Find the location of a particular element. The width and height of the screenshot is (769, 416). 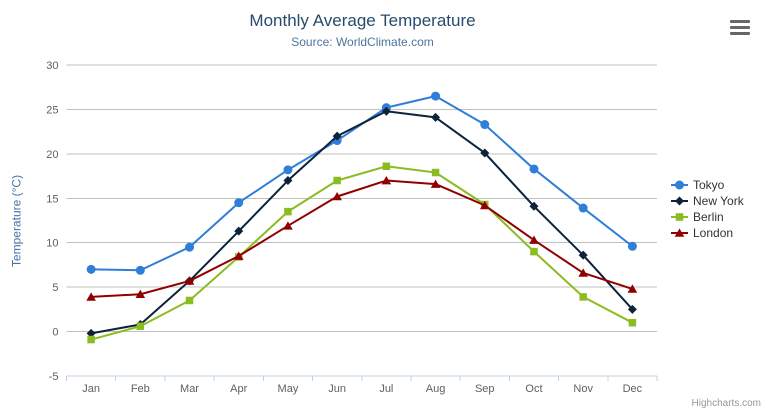

highcharts-credits-link: Highcharts.com is located at coordinates (726, 403).